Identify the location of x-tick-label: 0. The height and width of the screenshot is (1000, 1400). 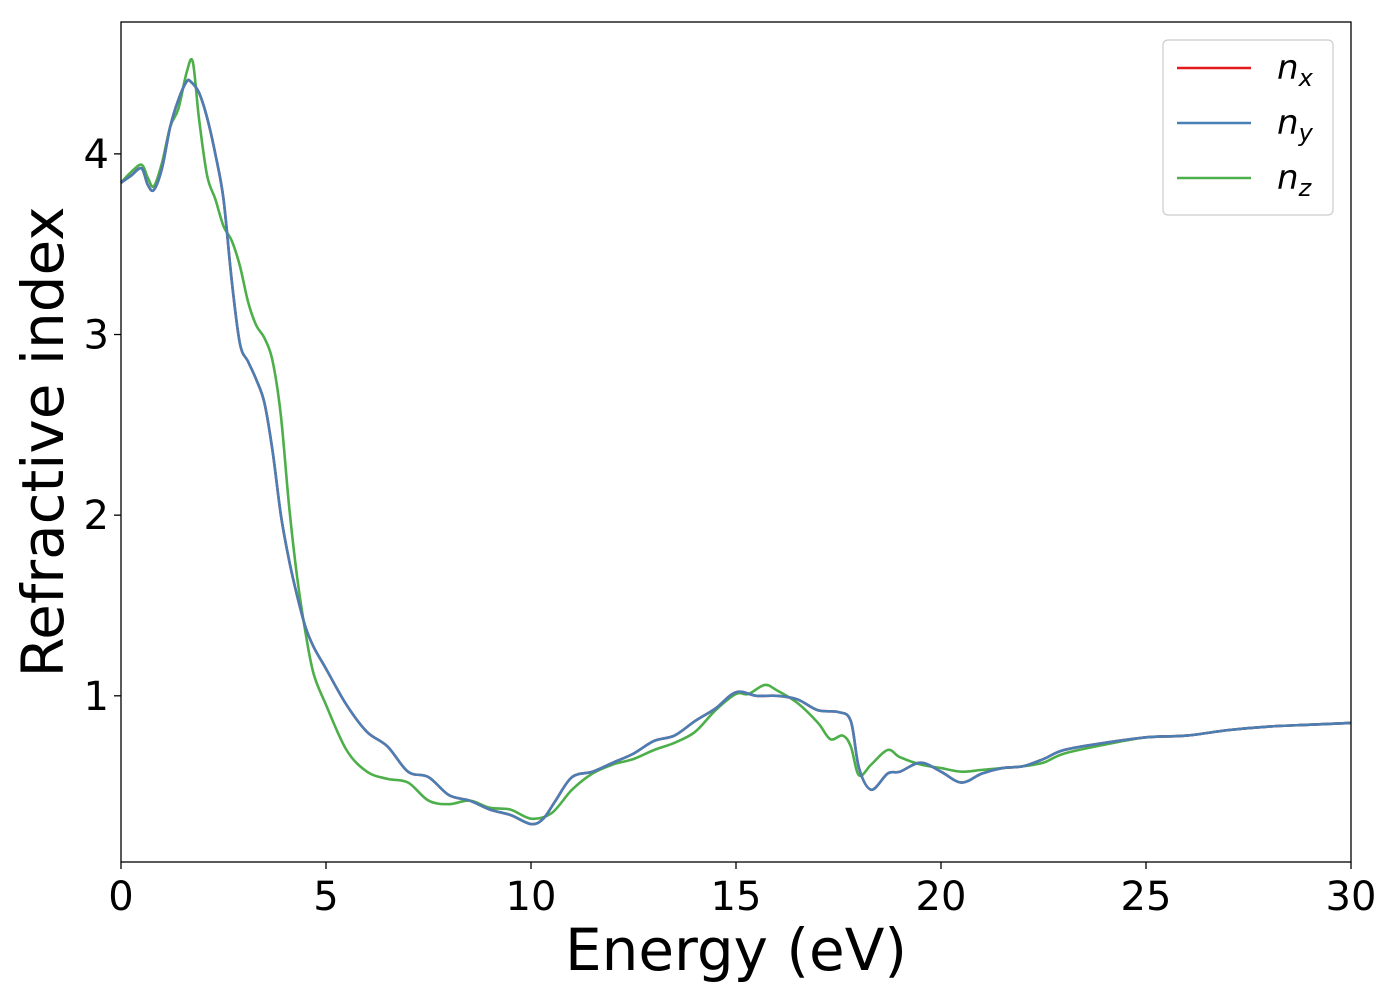
(120, 897).